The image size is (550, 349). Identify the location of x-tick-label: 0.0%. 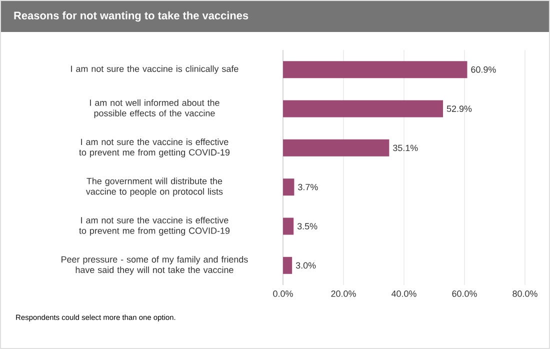
(283, 293).